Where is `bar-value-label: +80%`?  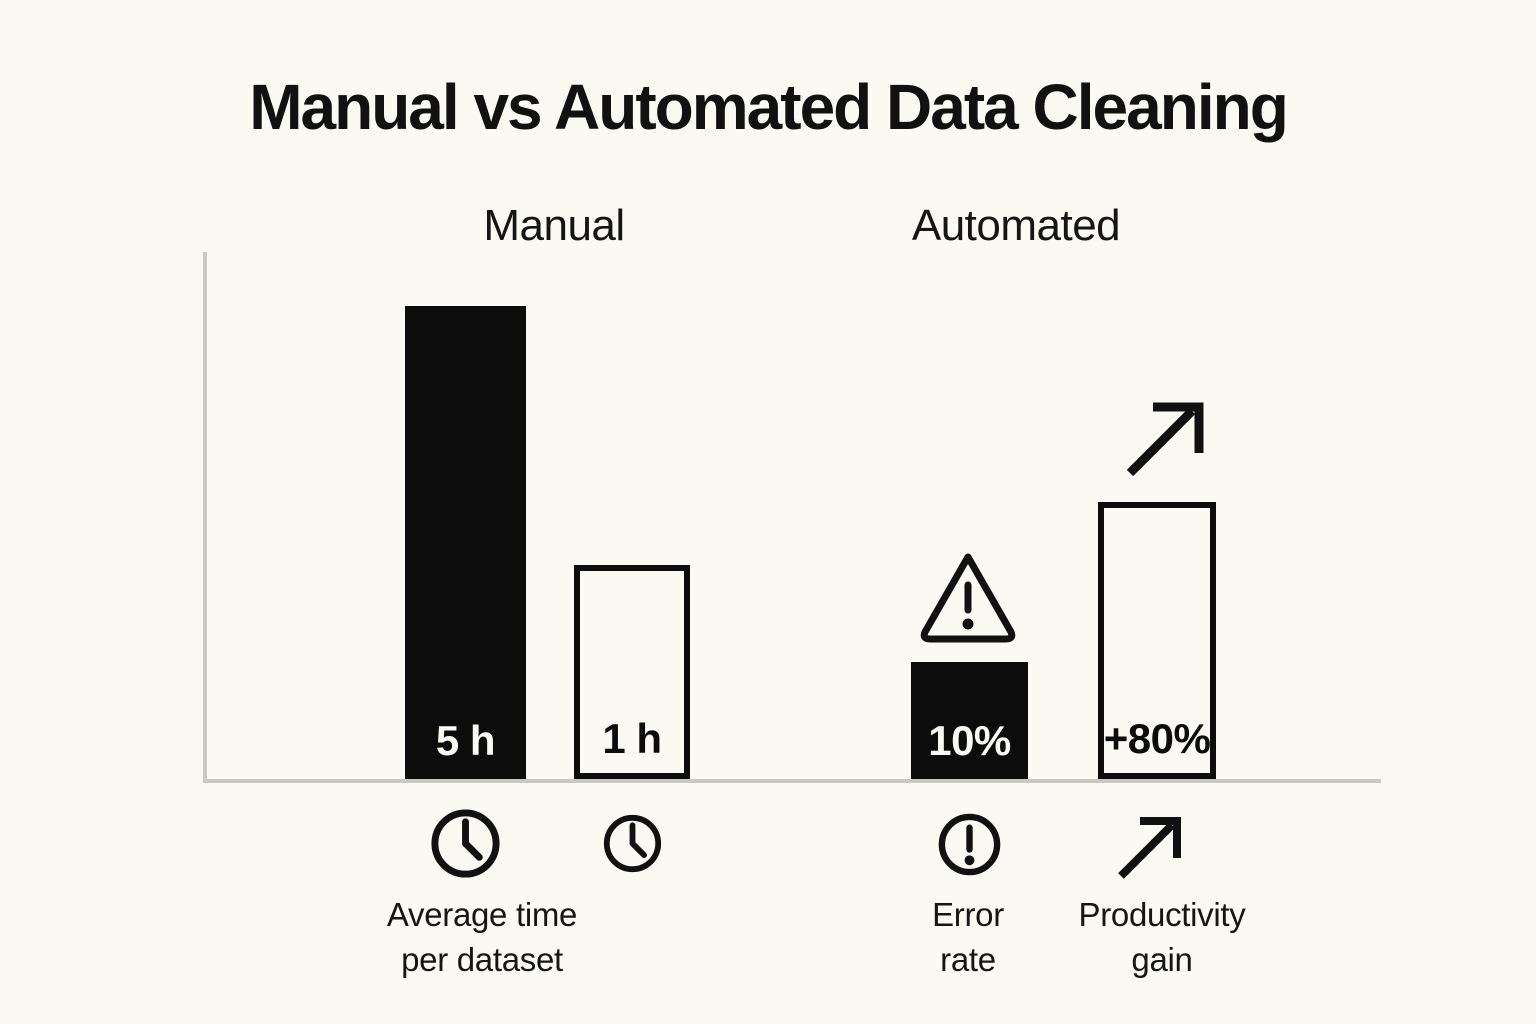
bar-value-label: +80% is located at coordinates (1157, 738).